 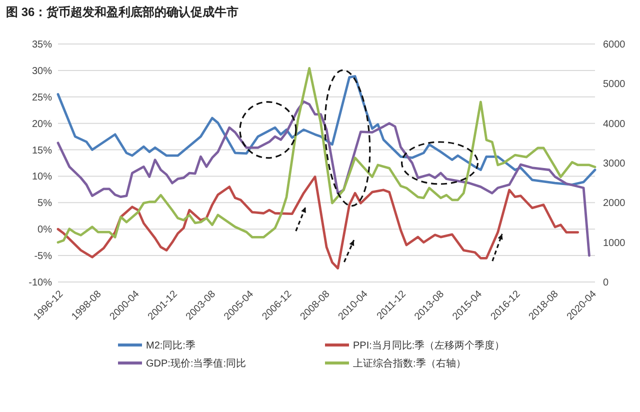 I want to click on y-tick-label: 20%, so click(x=42, y=124).